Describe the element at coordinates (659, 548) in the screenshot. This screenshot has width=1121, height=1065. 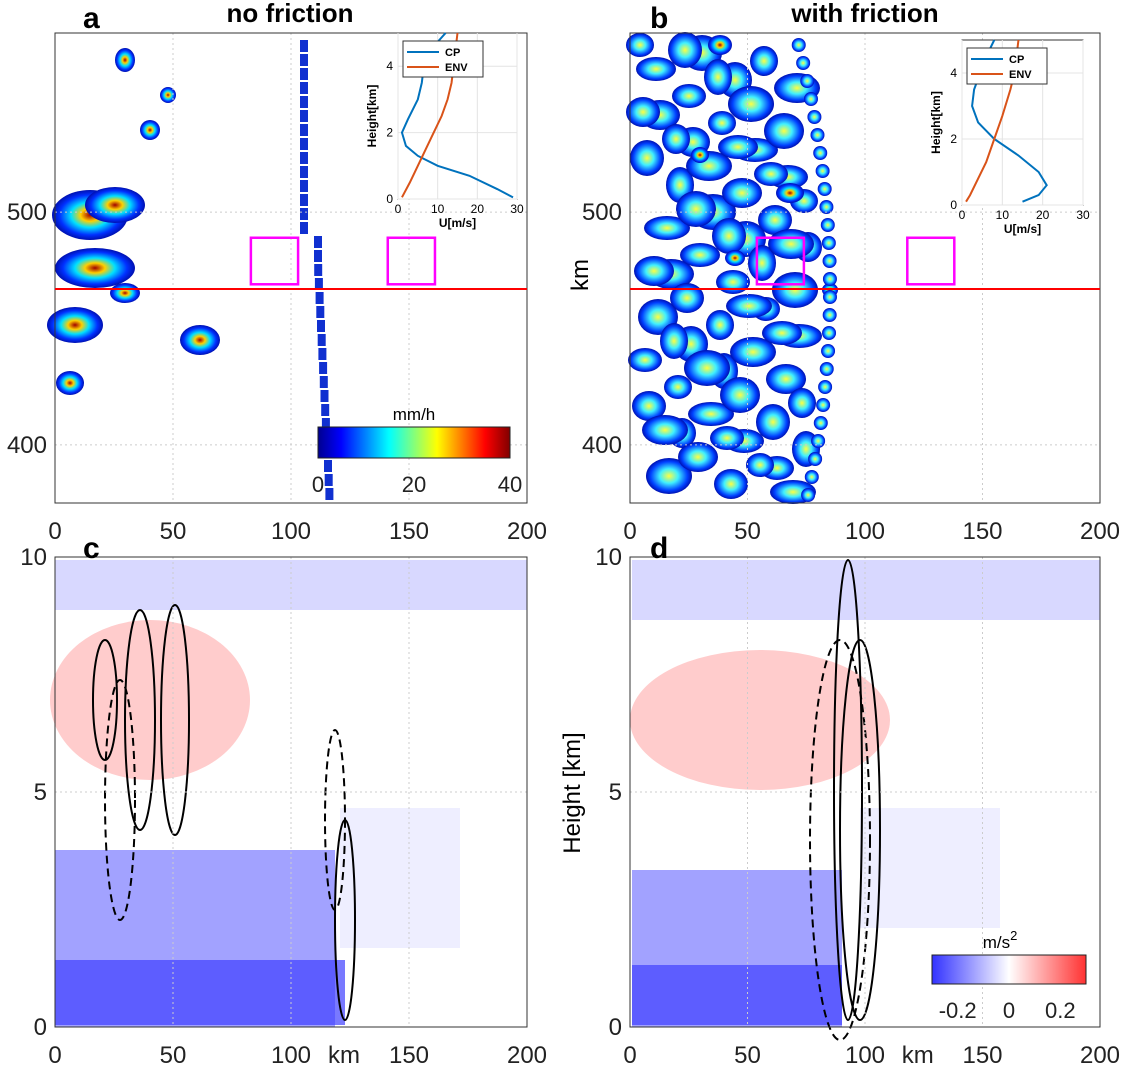
I see `panel-label-d: d` at that location.